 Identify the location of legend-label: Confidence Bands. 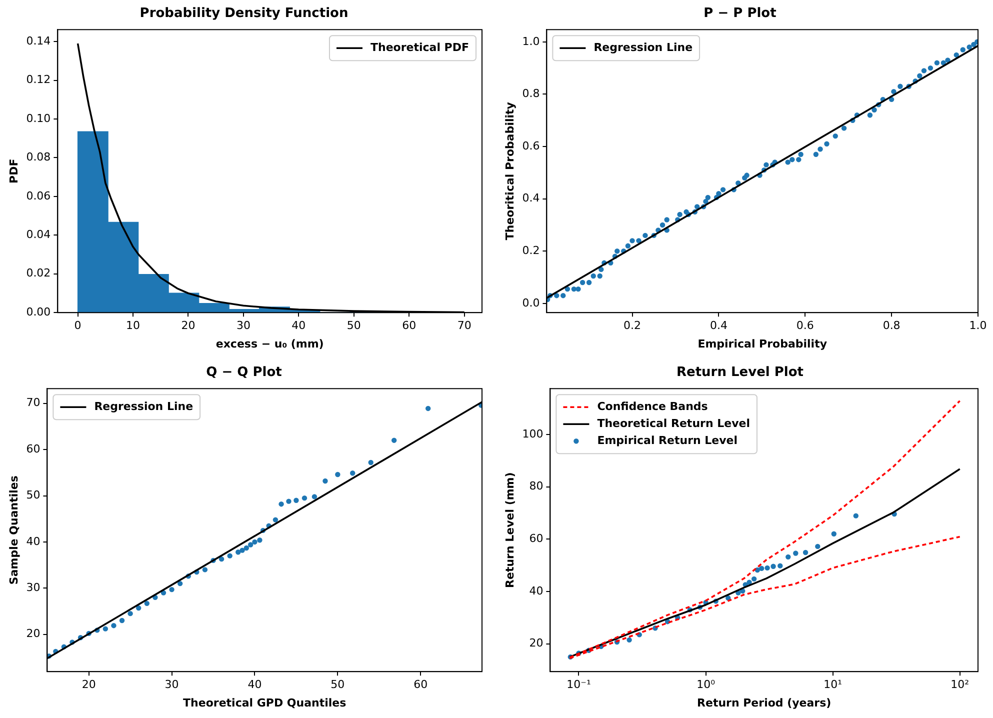
(652, 406).